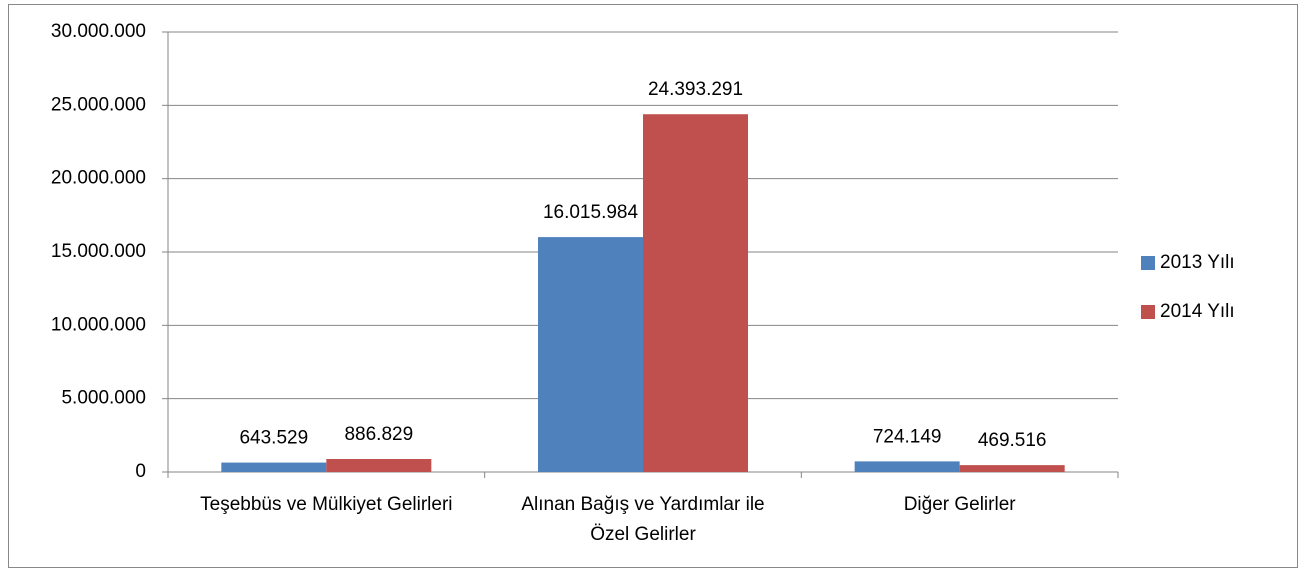  Describe the element at coordinates (98, 324) in the screenshot. I see `y-tick-label: 10.000.000` at that location.